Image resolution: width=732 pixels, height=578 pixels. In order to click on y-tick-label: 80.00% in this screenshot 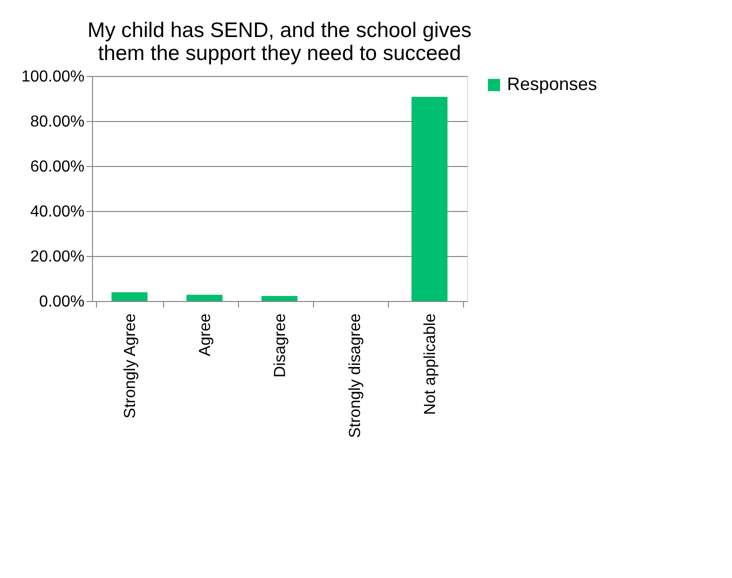, I will do `click(57, 122)`.